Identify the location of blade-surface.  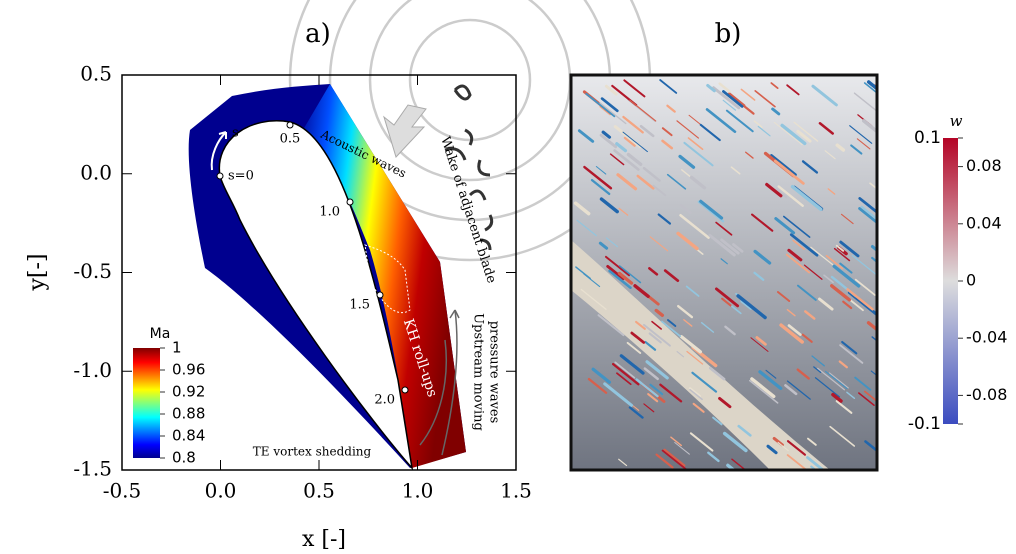
(700, 355).